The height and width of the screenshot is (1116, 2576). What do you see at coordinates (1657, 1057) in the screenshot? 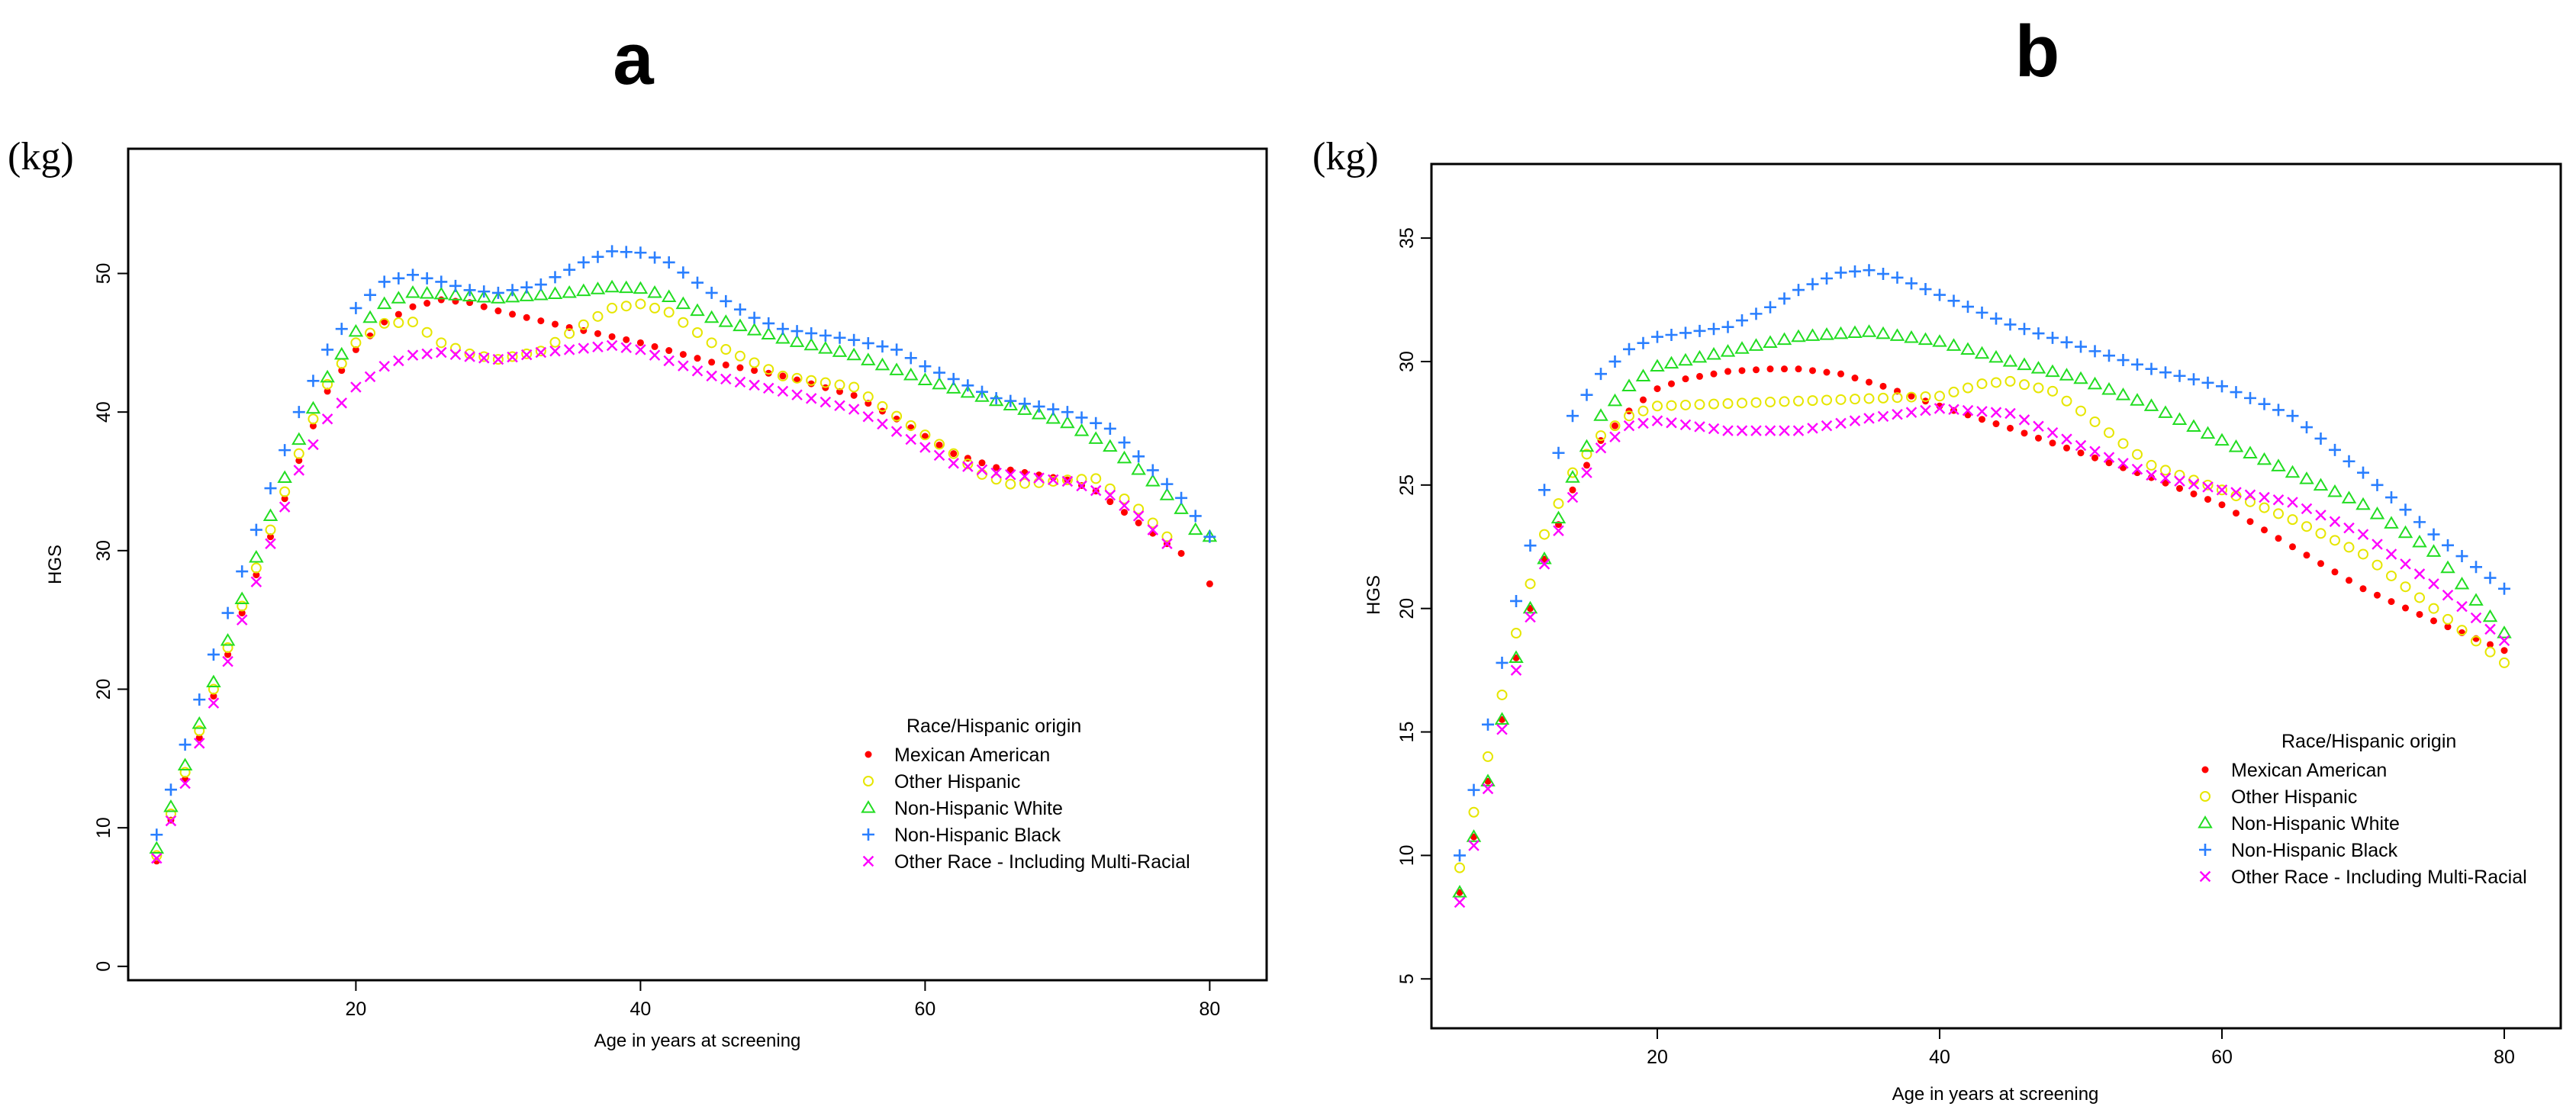
I see `x-tick-label: 20` at bounding box center [1657, 1057].